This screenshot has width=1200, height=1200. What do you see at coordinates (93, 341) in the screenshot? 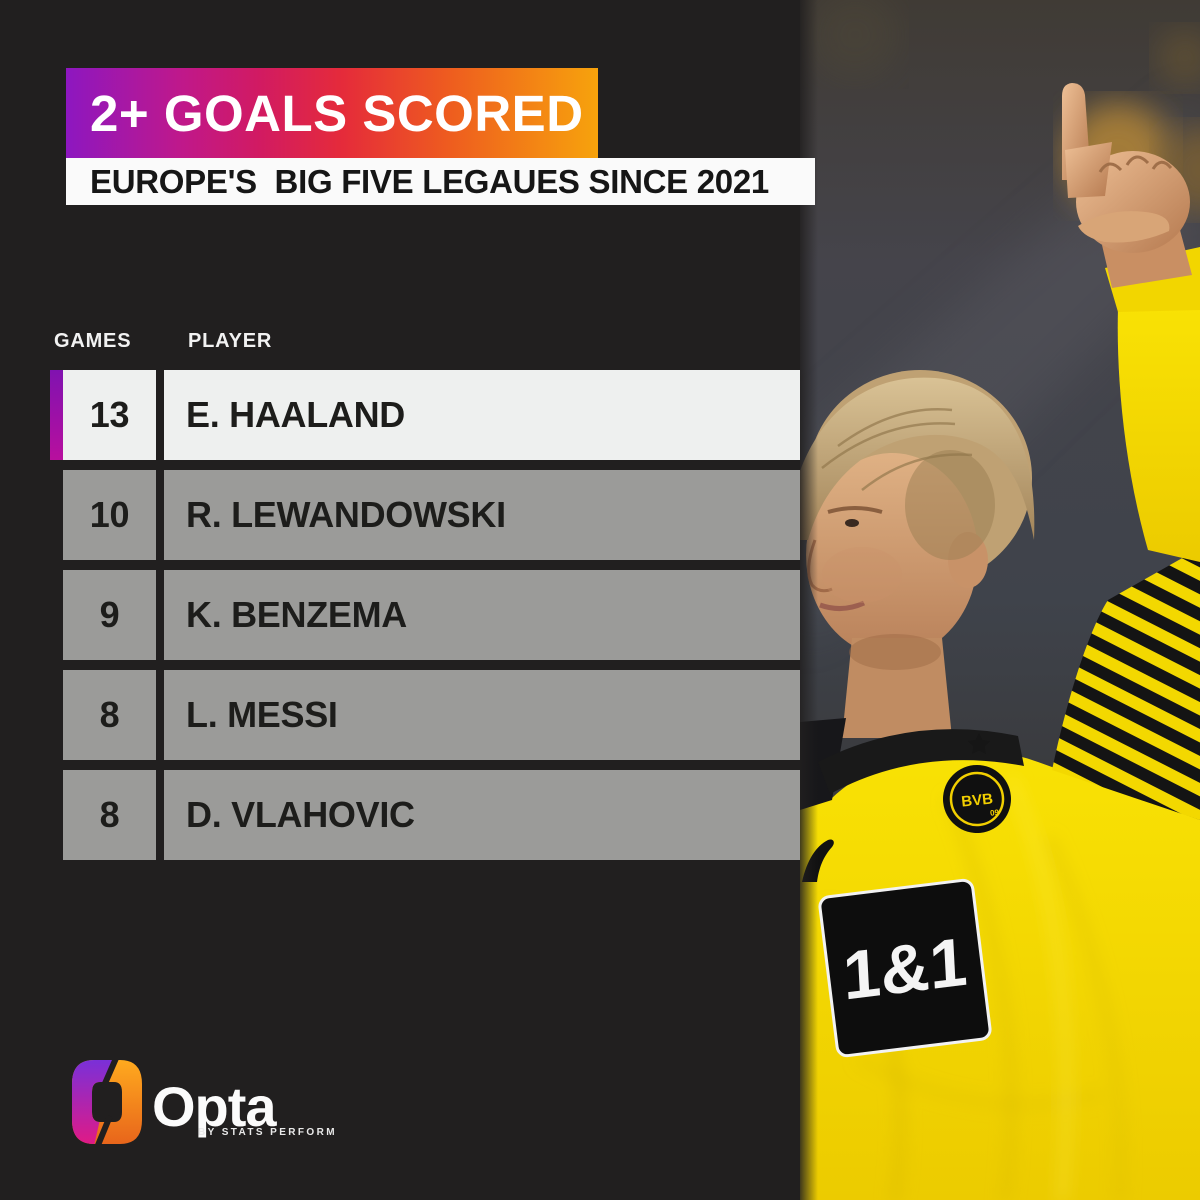
I see `column-header-games: GAMES` at bounding box center [93, 341].